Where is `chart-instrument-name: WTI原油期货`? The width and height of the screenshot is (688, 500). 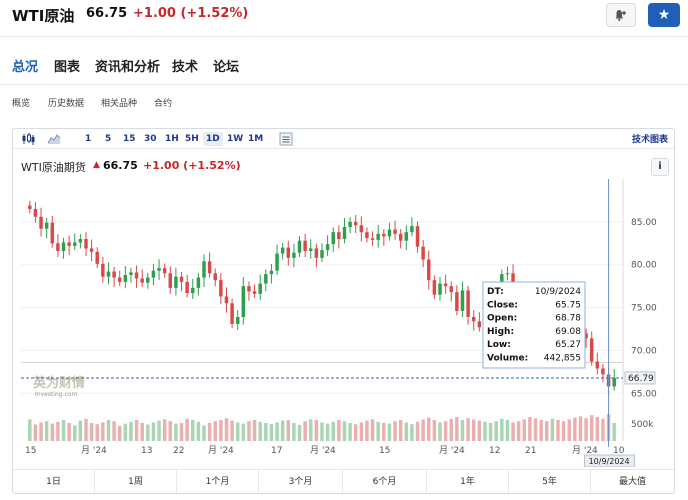 chart-instrument-name: WTI原油期货 is located at coordinates (53, 167).